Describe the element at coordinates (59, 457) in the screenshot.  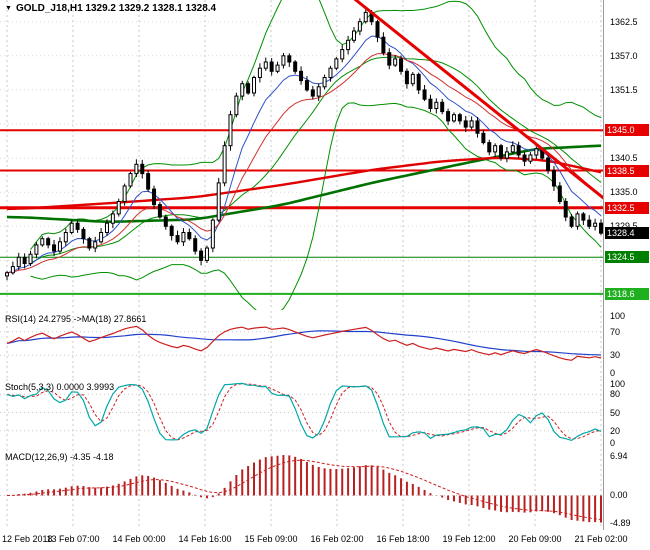
I see `macd-title: MACD(12,26,9) -4.35 -4.18` at that location.